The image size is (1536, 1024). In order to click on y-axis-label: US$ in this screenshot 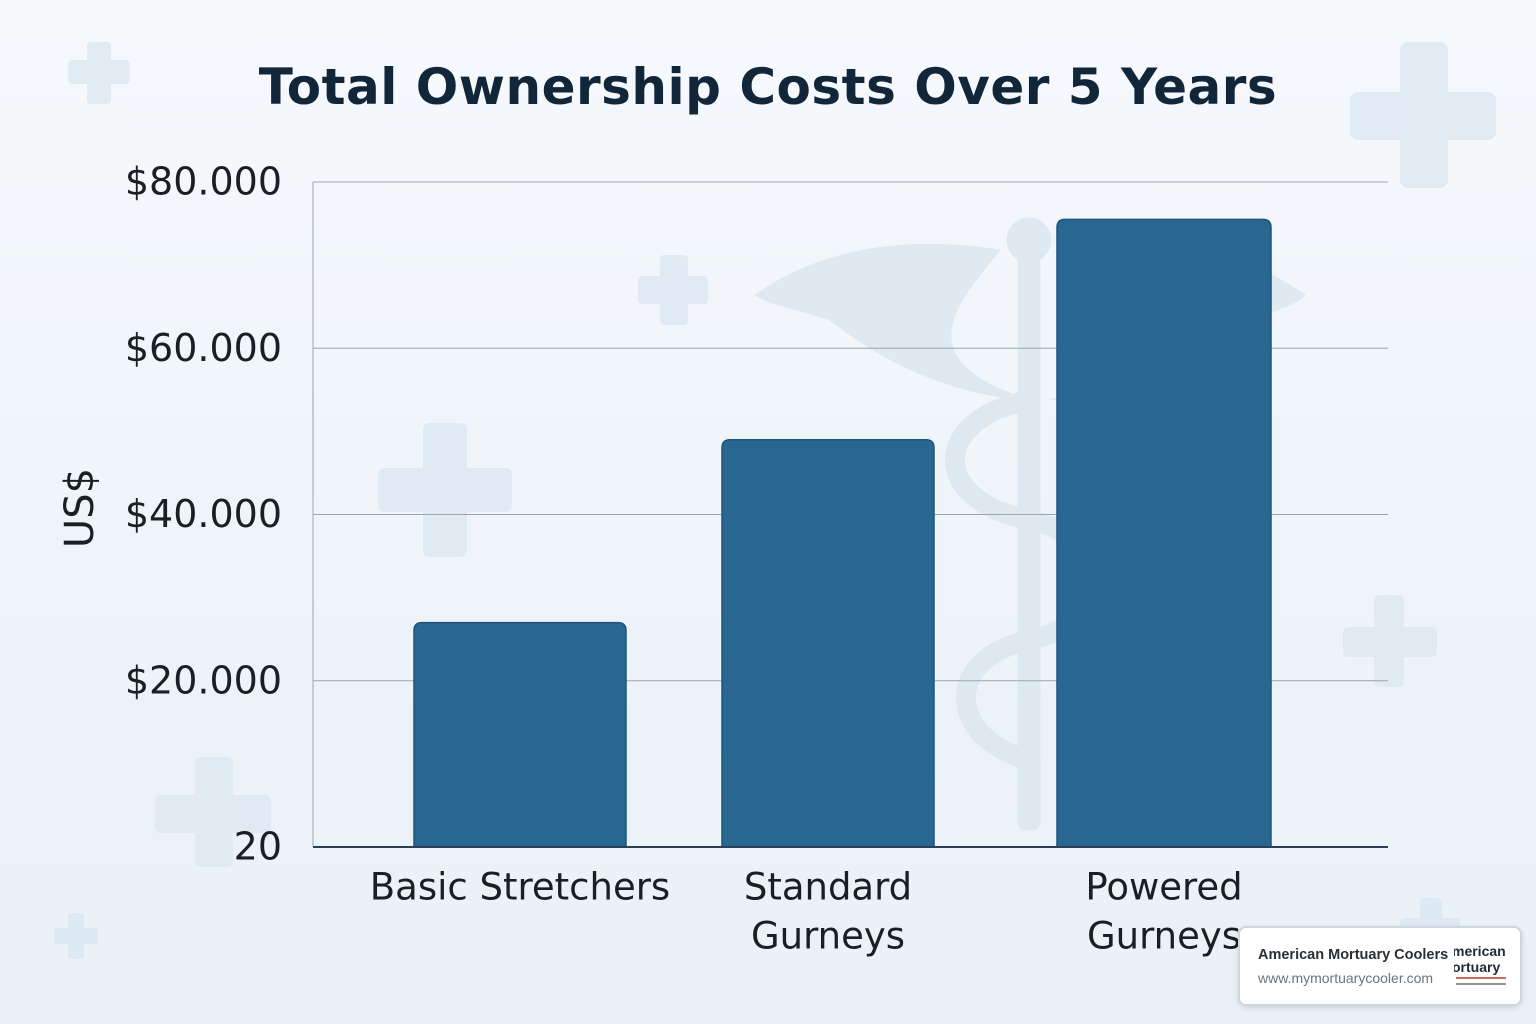, I will do `click(80, 508)`.